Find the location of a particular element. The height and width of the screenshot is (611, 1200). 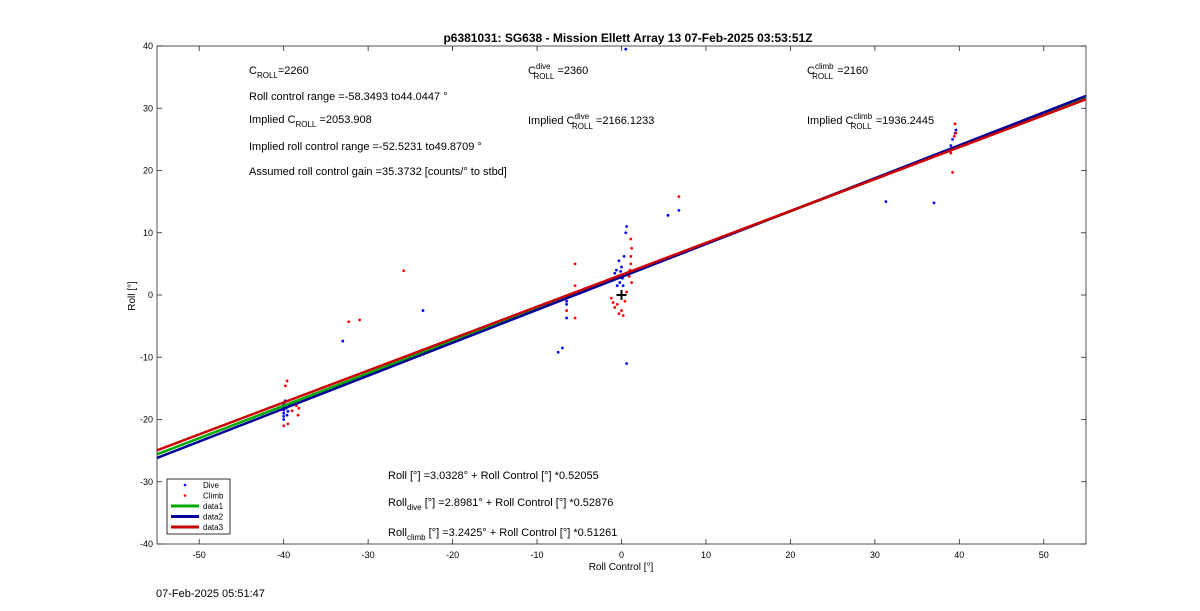

y-tick-label: -40 is located at coordinates (146, 544).